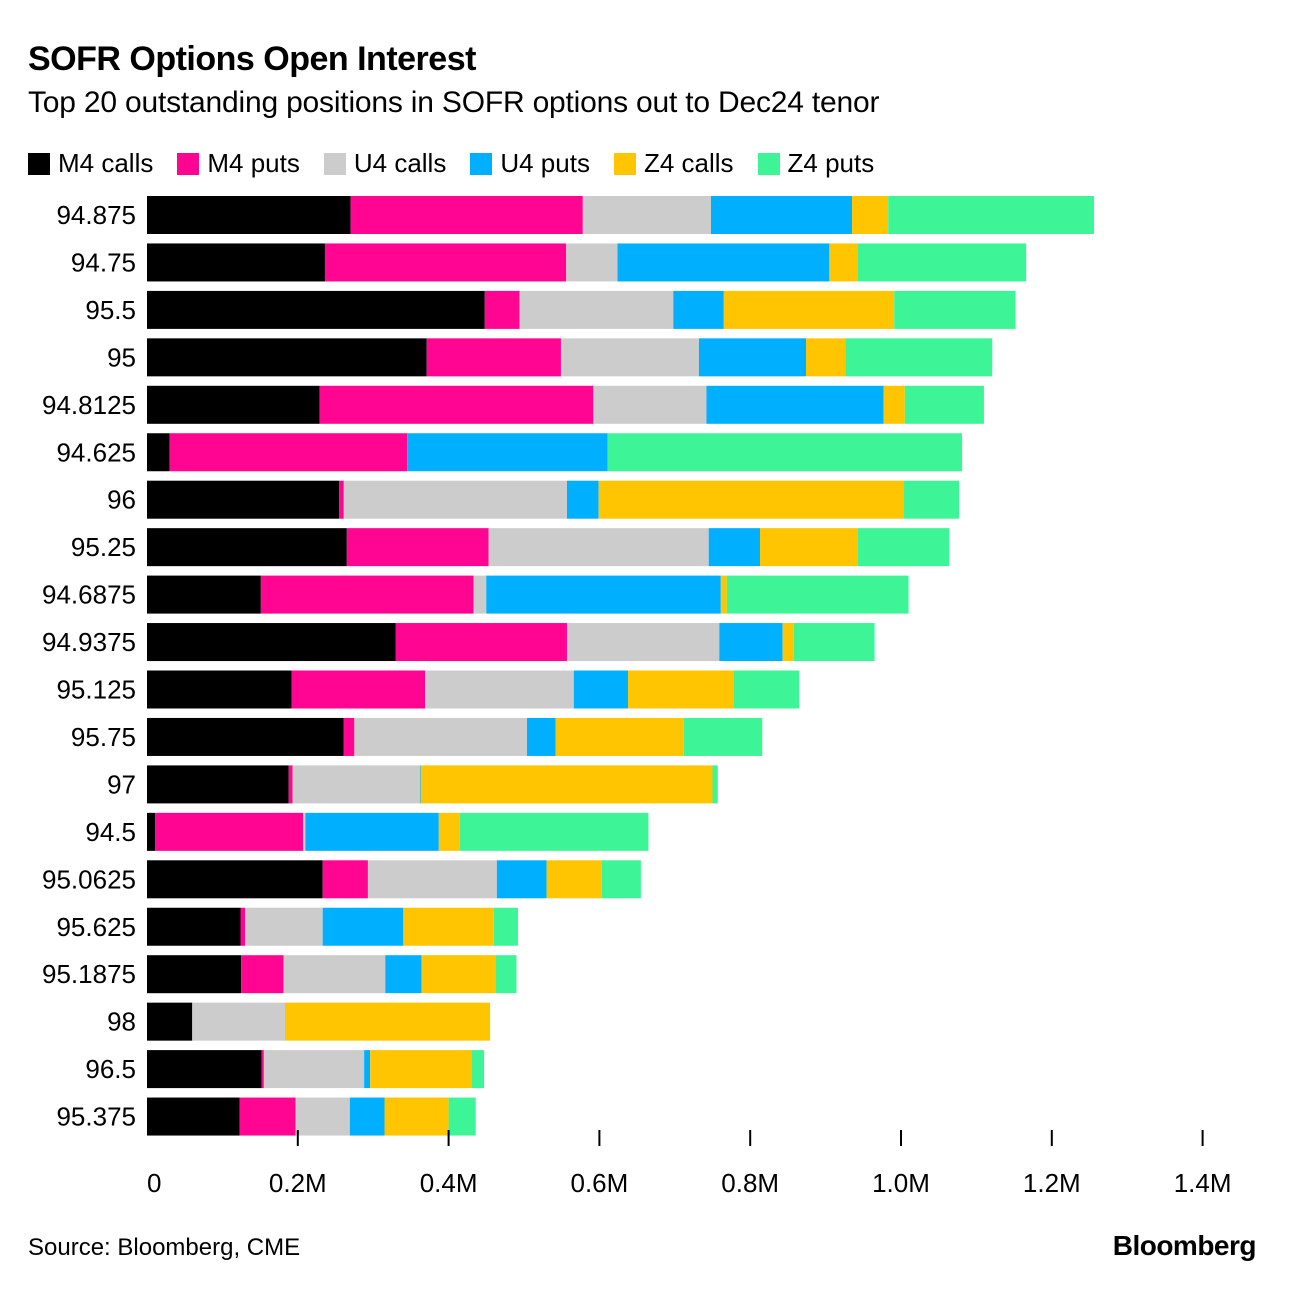 Image resolution: width=1296 pixels, height=1290 pixels. What do you see at coordinates (298, 1183) in the screenshot?
I see `x-tick-label: 0.2M` at bounding box center [298, 1183].